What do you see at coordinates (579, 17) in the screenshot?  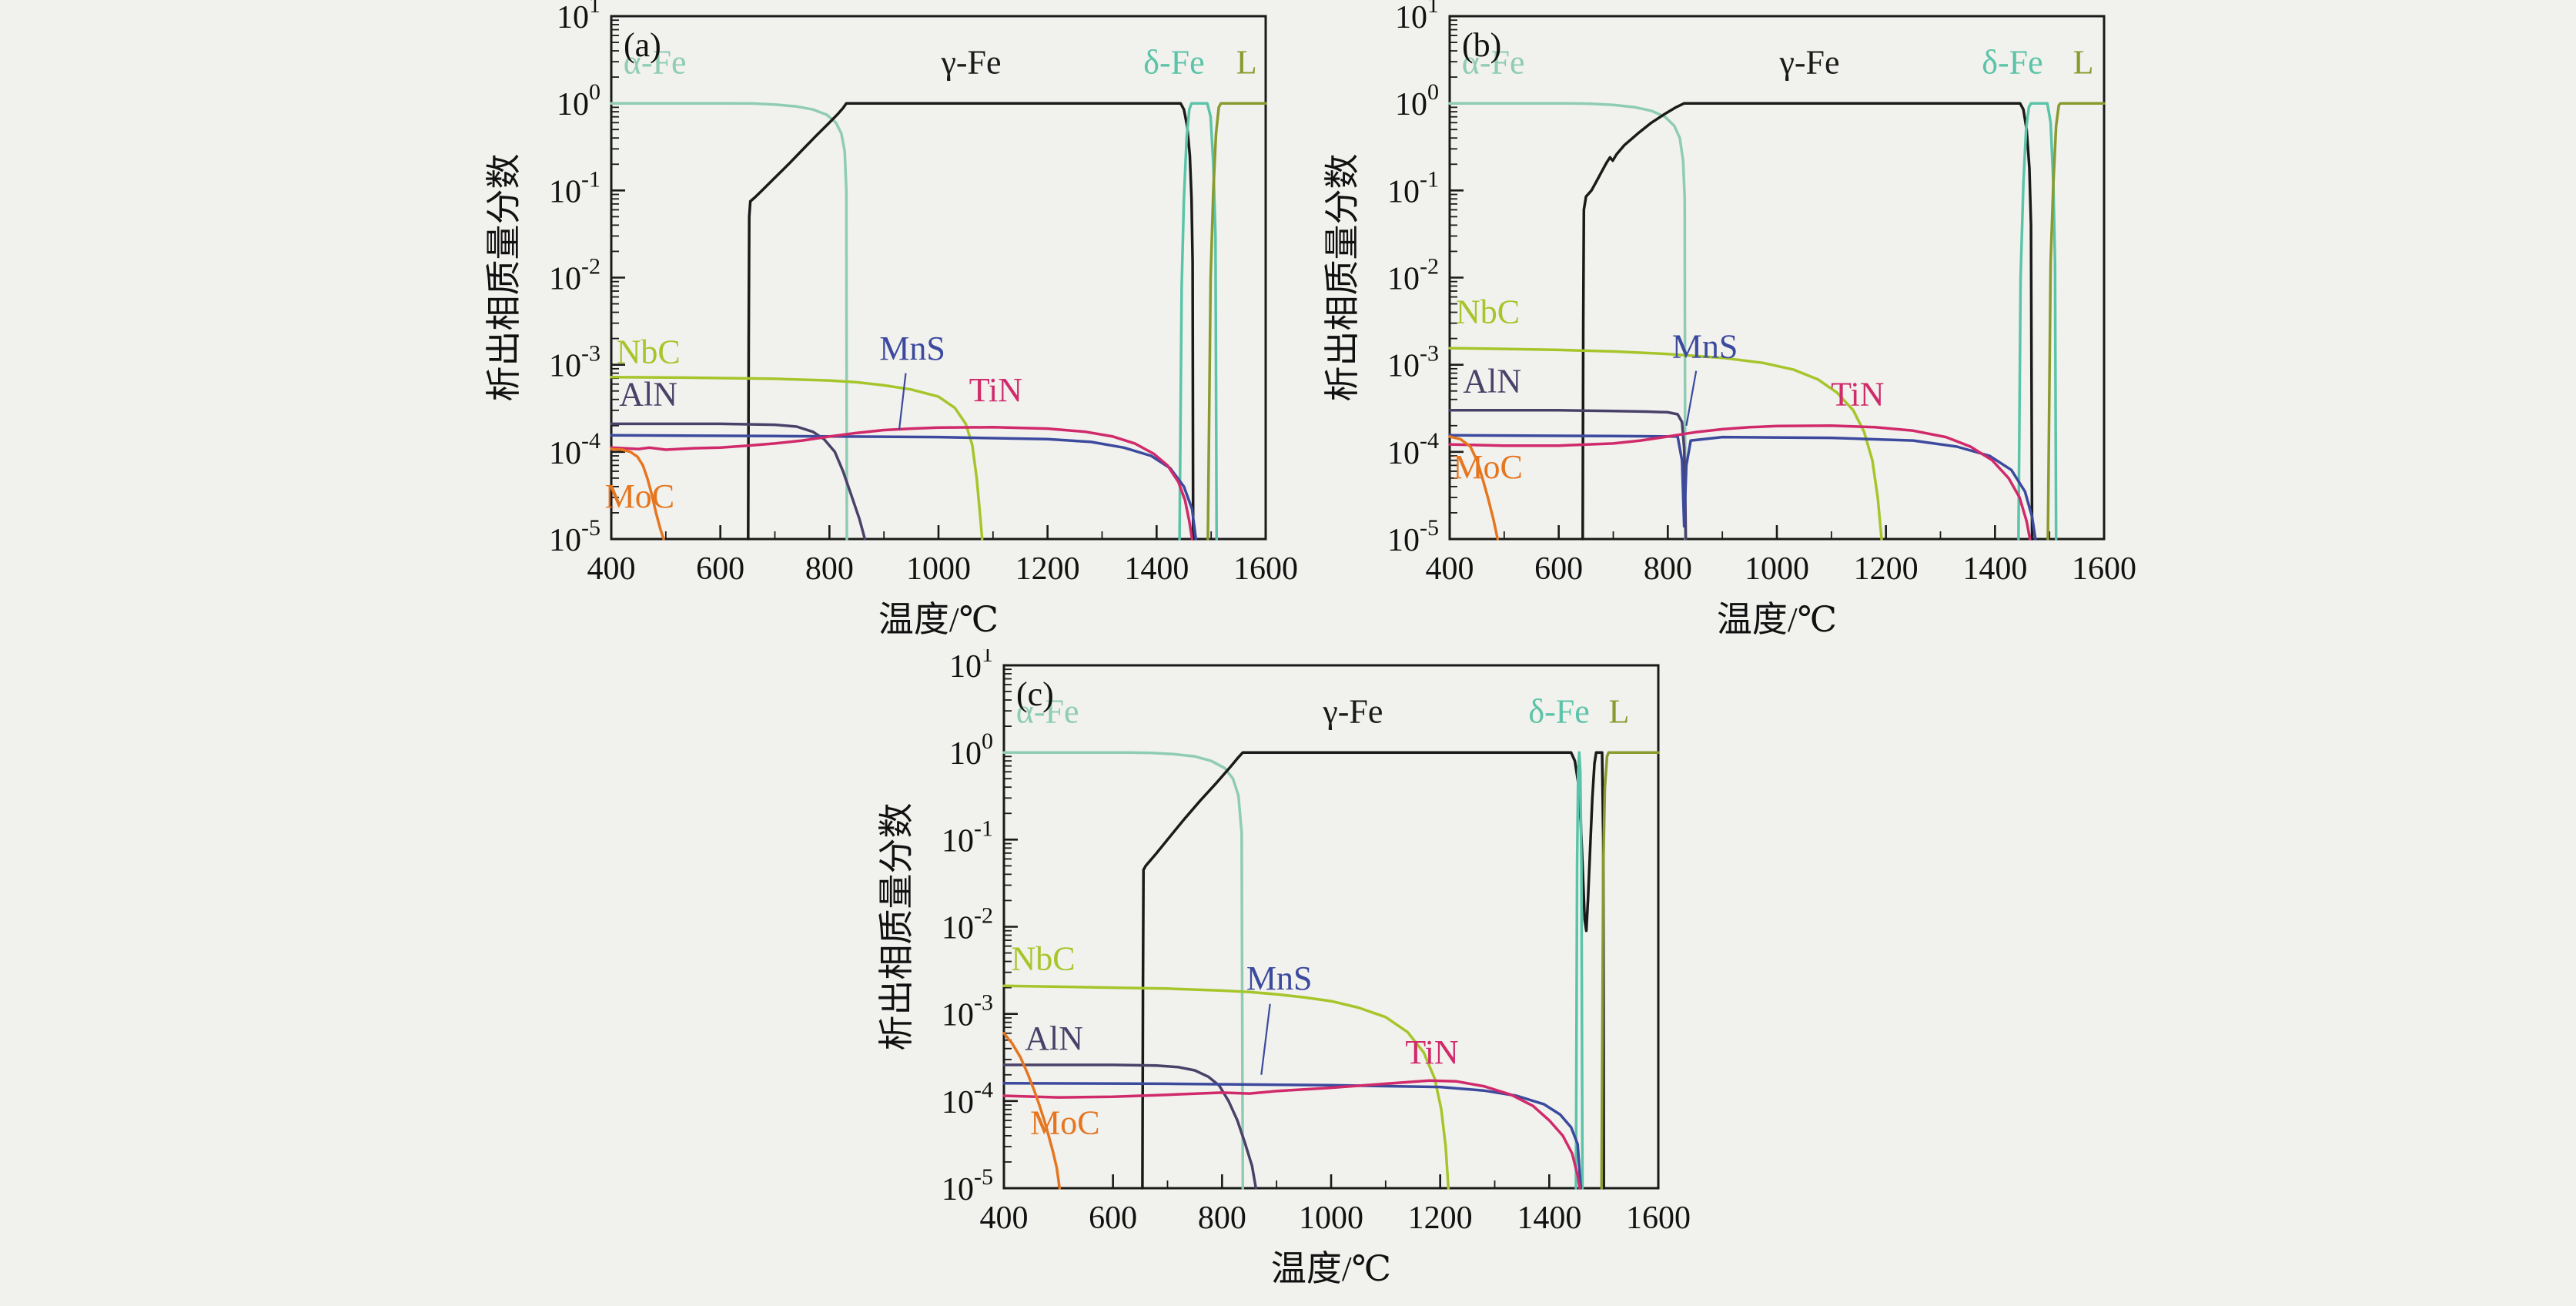 I see `y-tick-label: 10¹` at bounding box center [579, 17].